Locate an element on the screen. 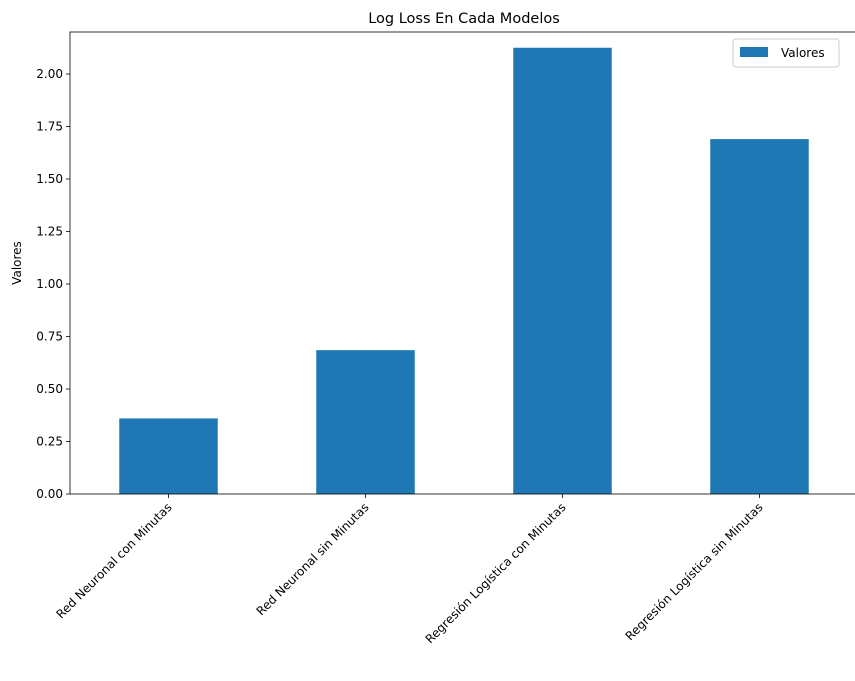 The width and height of the screenshot is (855, 681). x-tick-label: Regresión Logística con Minutas is located at coordinates (496, 573).